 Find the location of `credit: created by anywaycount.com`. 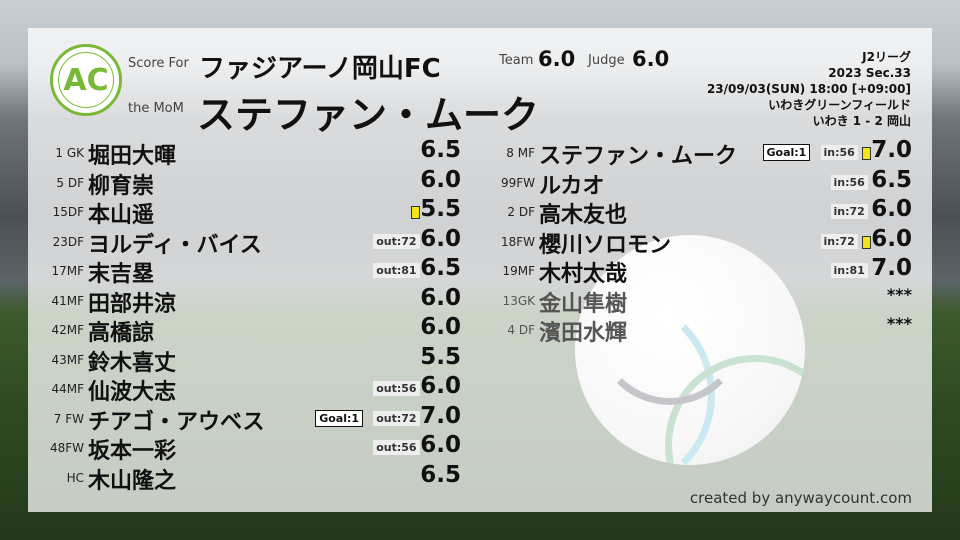

credit: created by anywaycount.com is located at coordinates (800, 498).